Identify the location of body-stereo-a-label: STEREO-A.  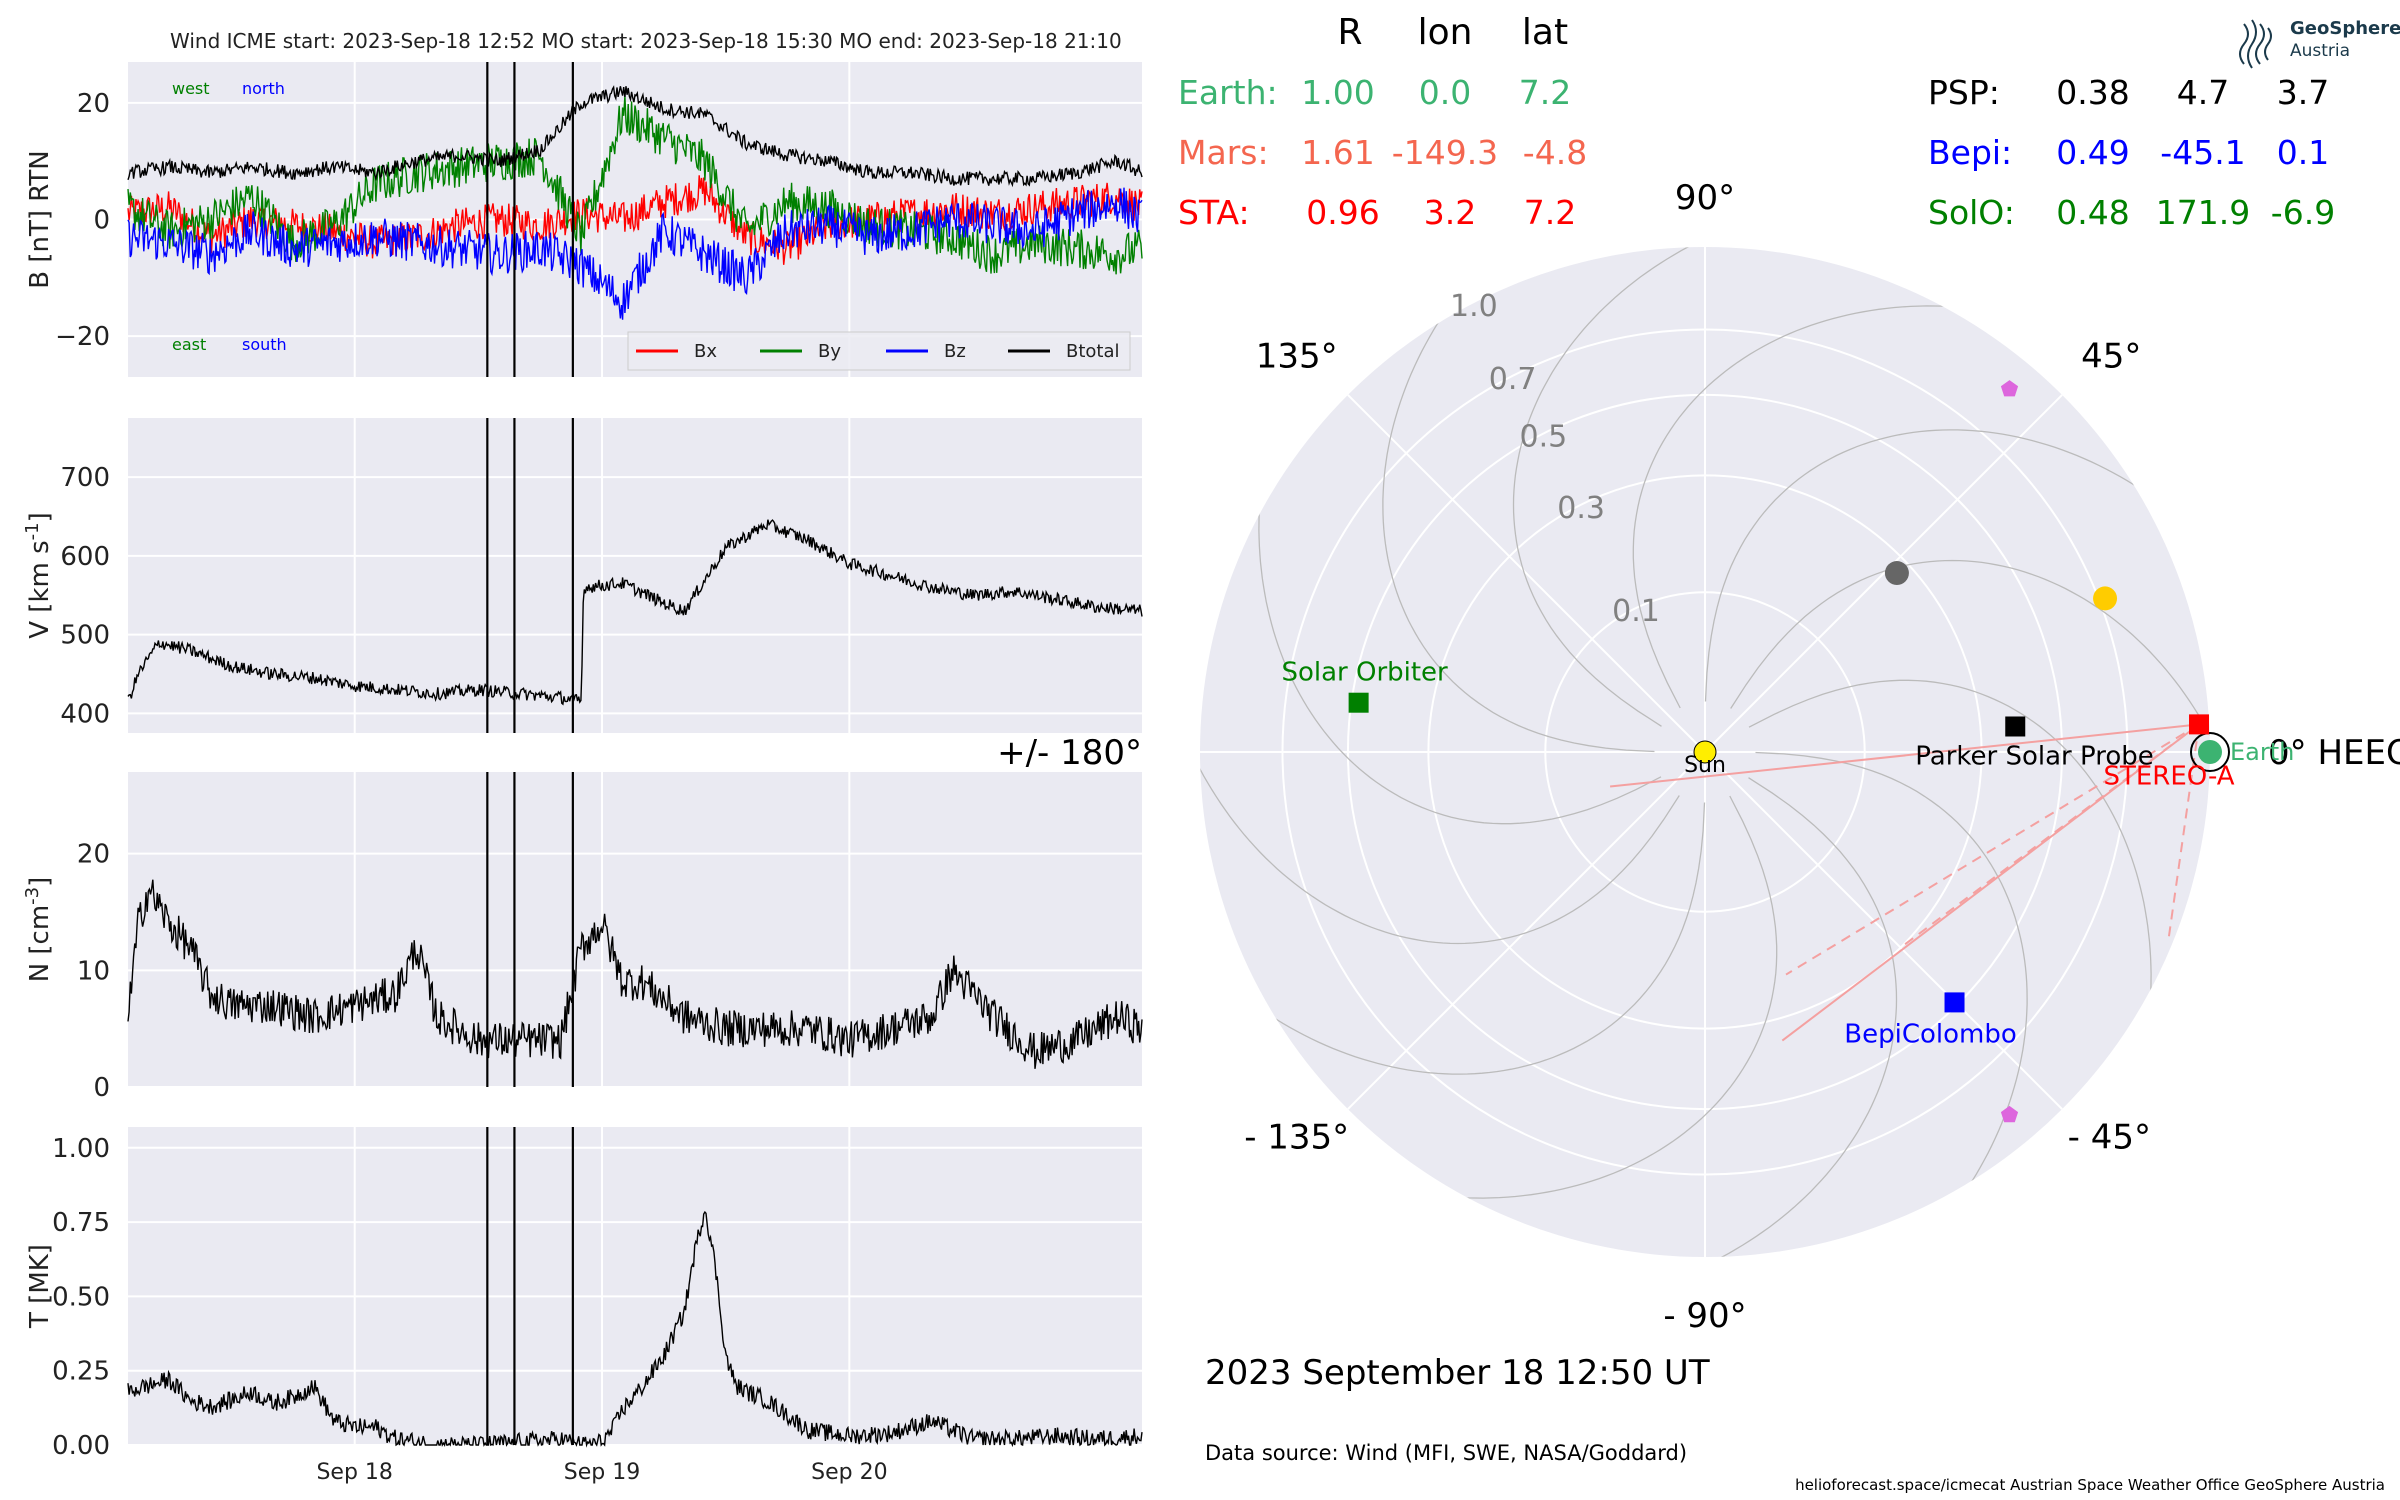
(2168, 776).